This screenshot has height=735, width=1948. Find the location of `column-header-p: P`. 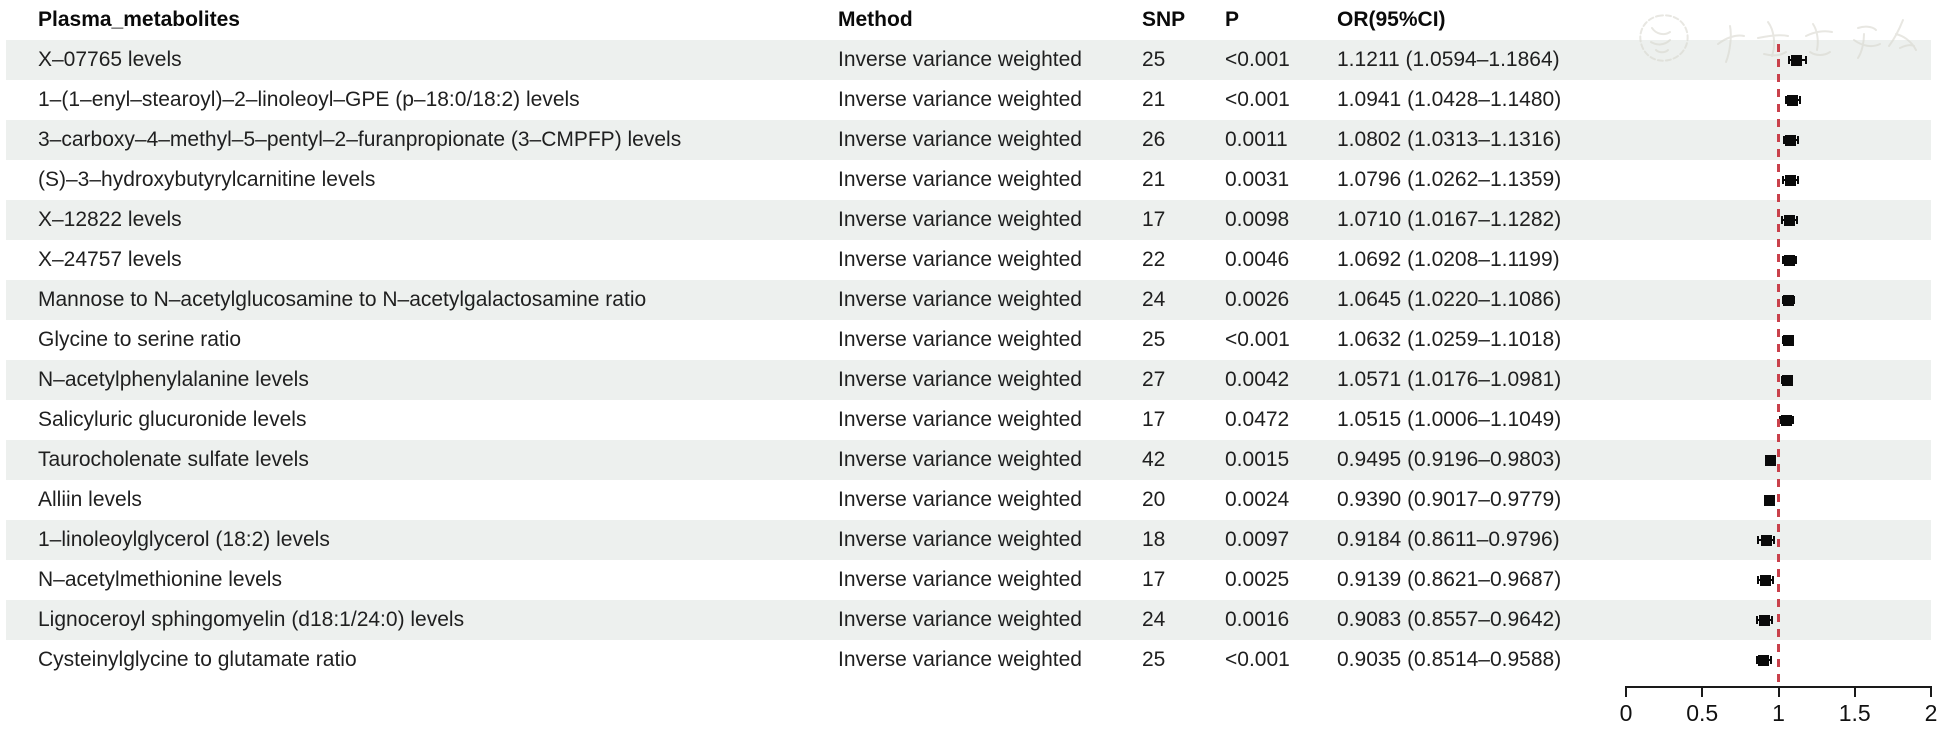

column-header-p: P is located at coordinates (1232, 19).